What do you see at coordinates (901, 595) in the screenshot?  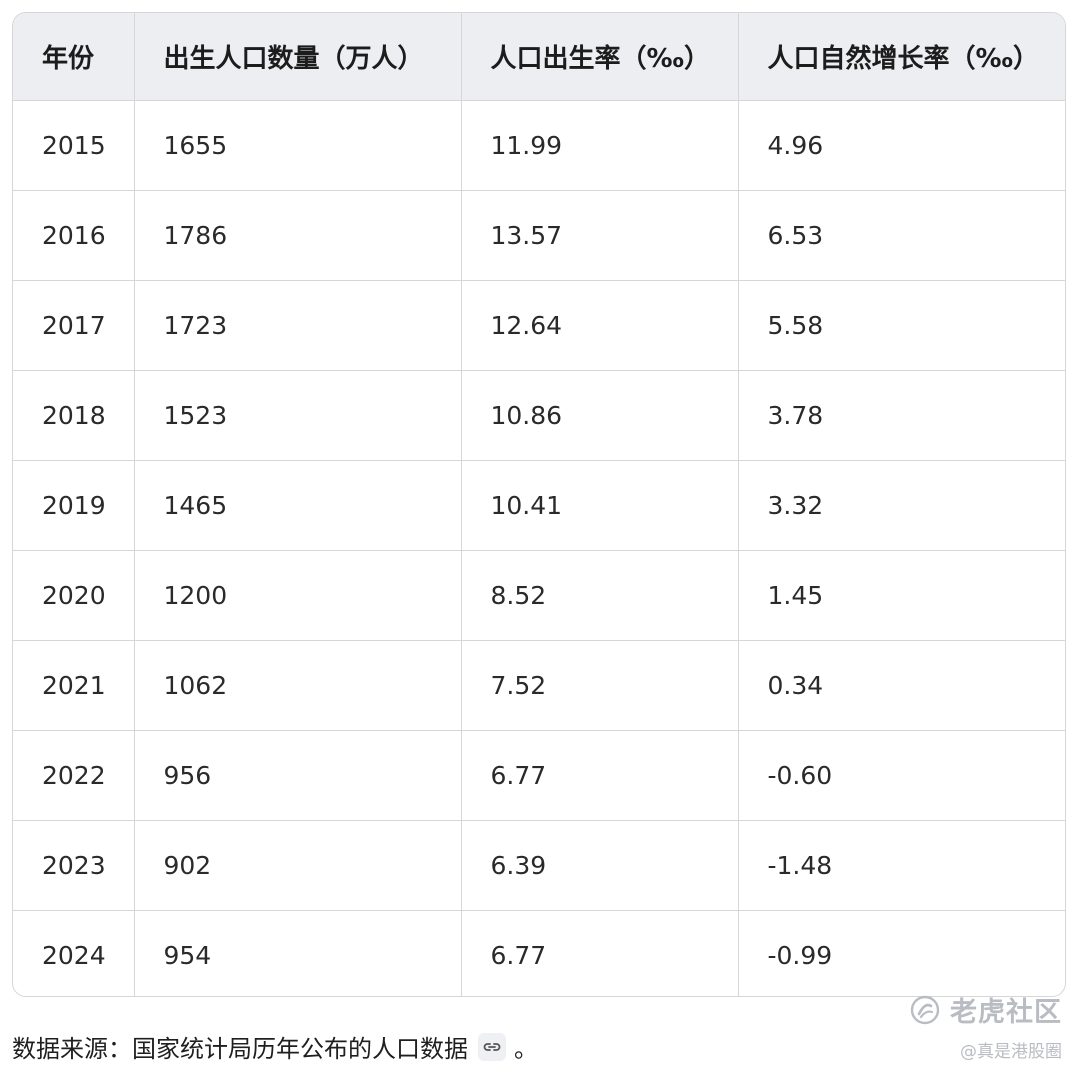 I see `cell-growth-rate: 1.45` at bounding box center [901, 595].